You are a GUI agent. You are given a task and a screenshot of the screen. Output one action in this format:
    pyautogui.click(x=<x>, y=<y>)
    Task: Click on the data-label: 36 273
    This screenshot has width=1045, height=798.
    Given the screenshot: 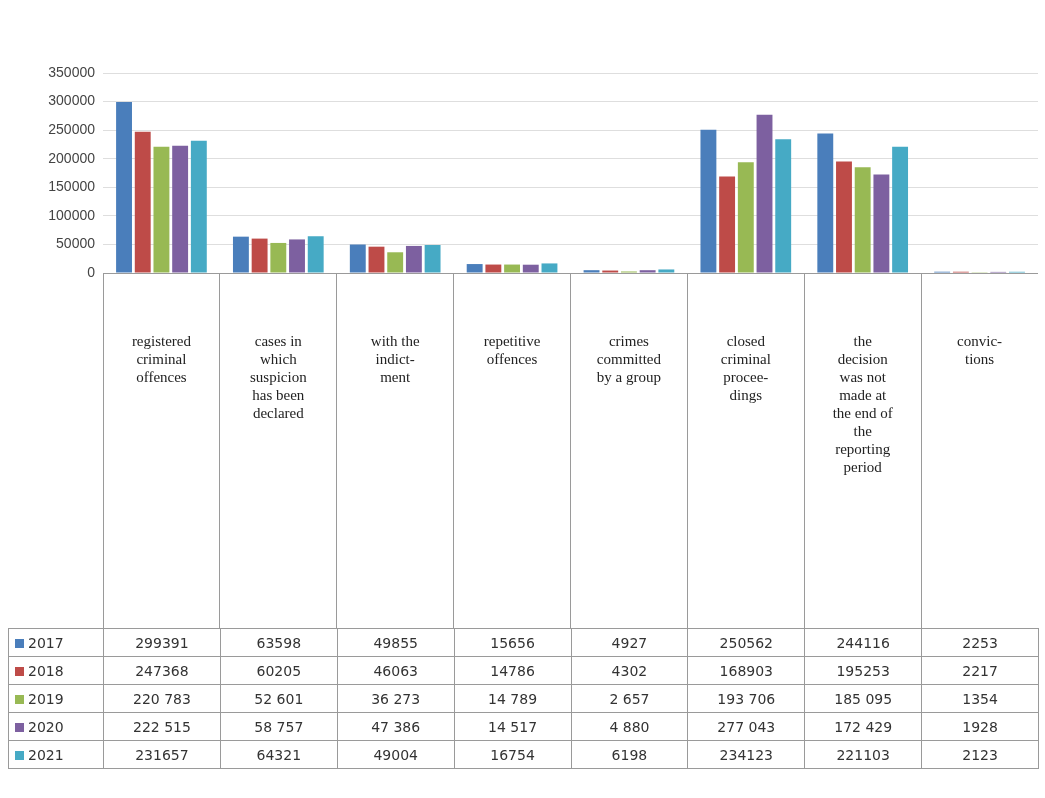 What is the action you would take?
    pyautogui.click(x=396, y=698)
    